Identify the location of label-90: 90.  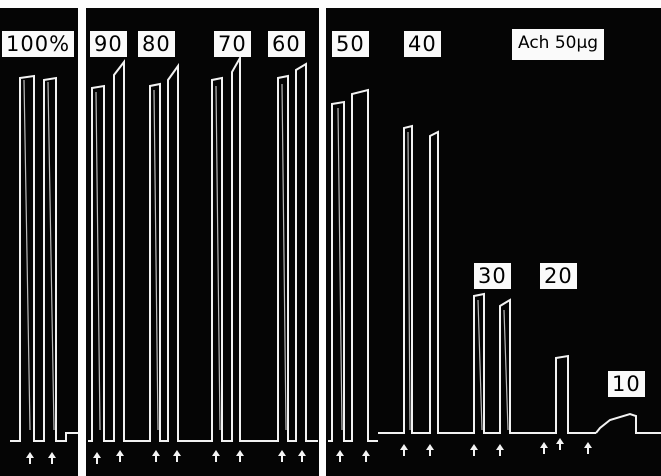
(108, 44).